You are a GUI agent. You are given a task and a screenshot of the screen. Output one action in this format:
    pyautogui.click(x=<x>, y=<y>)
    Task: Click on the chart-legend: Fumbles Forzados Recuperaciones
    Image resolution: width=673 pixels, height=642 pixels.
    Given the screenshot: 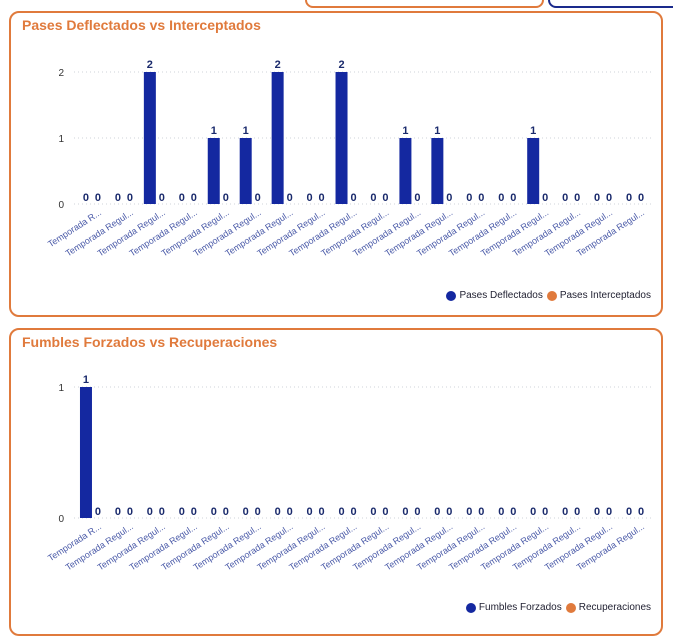 What is the action you would take?
    pyautogui.click(x=558, y=607)
    